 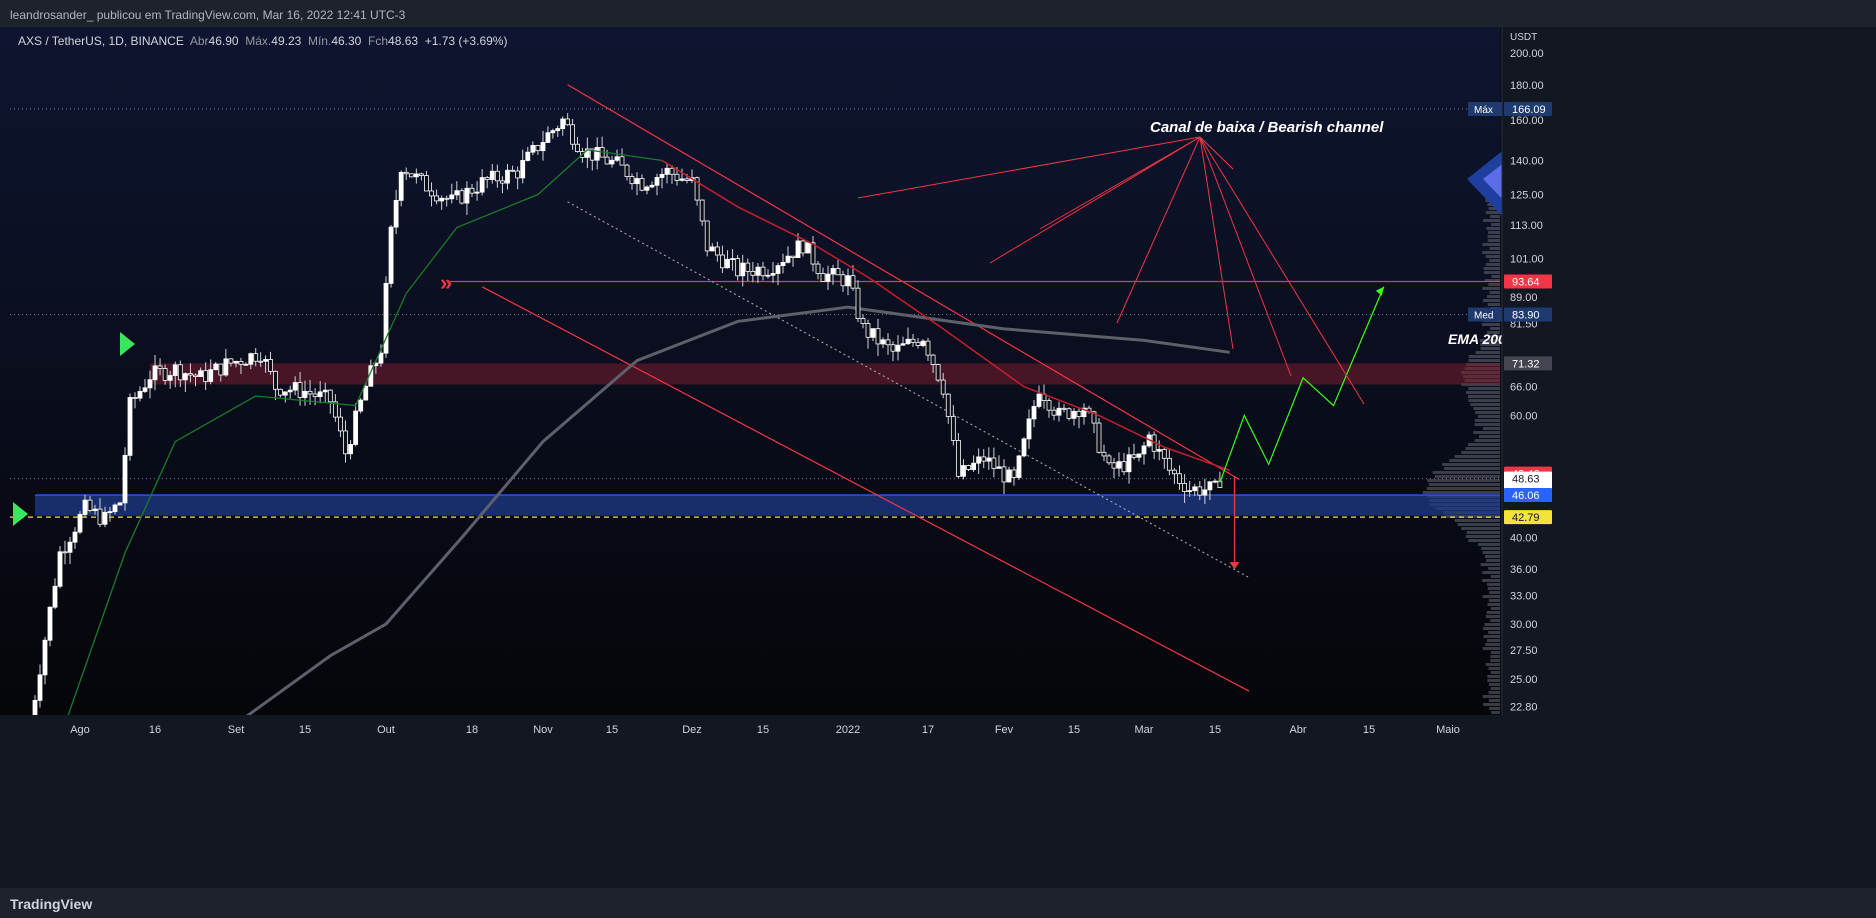 I want to click on price-tick-label: 140.00, so click(x=1527, y=161).